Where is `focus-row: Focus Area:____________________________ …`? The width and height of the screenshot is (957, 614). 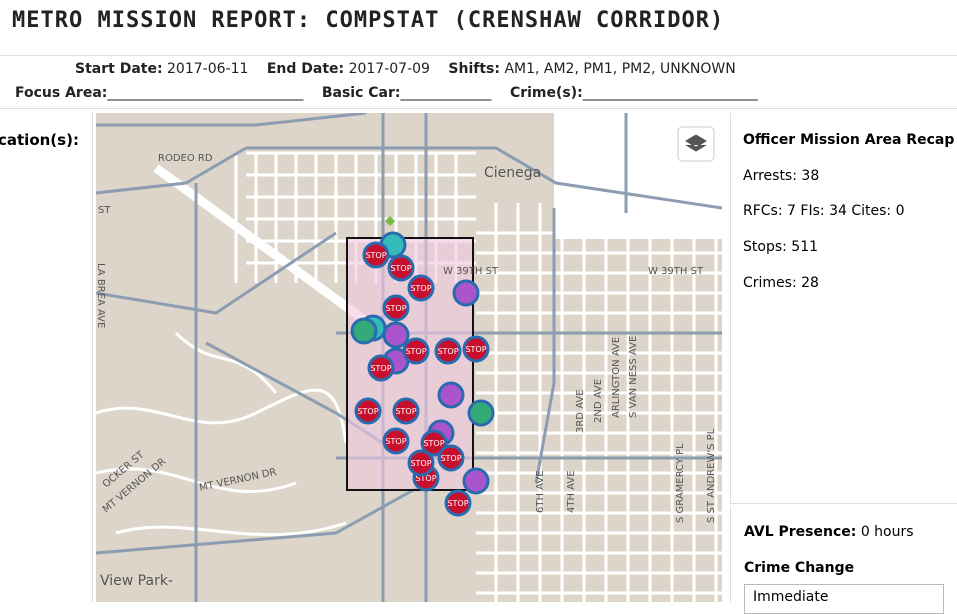 focus-row: Focus Area:____________________________ … is located at coordinates (393, 93).